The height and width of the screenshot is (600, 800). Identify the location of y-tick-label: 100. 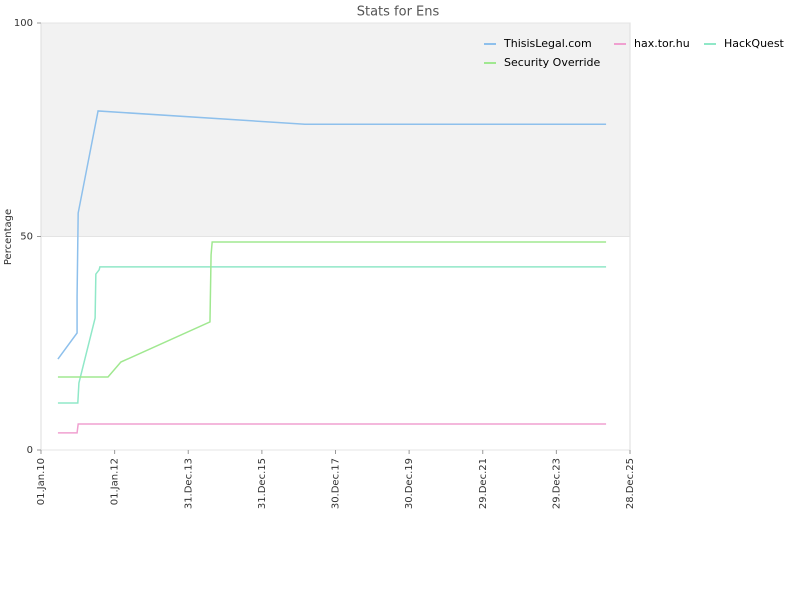
(23, 23).